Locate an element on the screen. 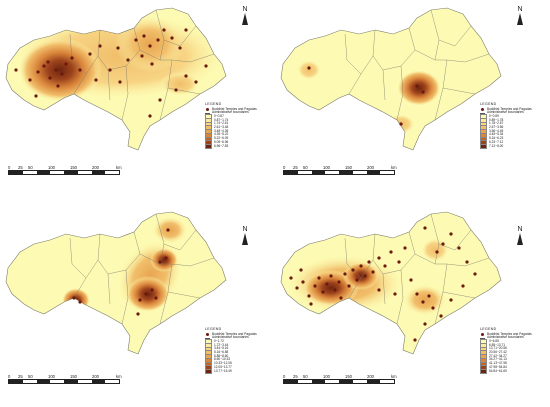 The height and width of the screenshot is (407, 550). legend-class: 0.87~1.74 is located at coordinates (221, 119).